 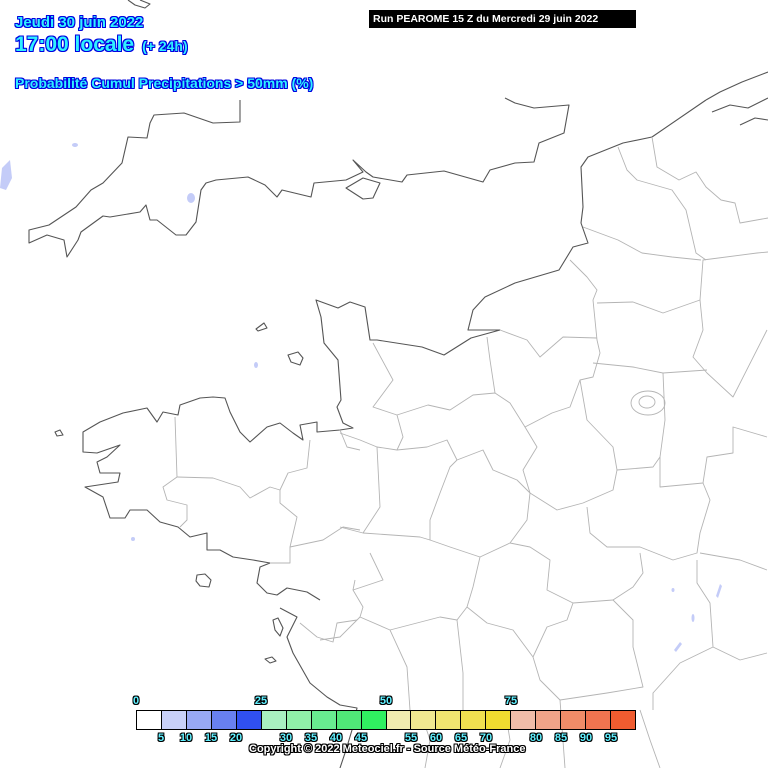 I want to click on legend-major-label: 75, so click(x=511, y=701).